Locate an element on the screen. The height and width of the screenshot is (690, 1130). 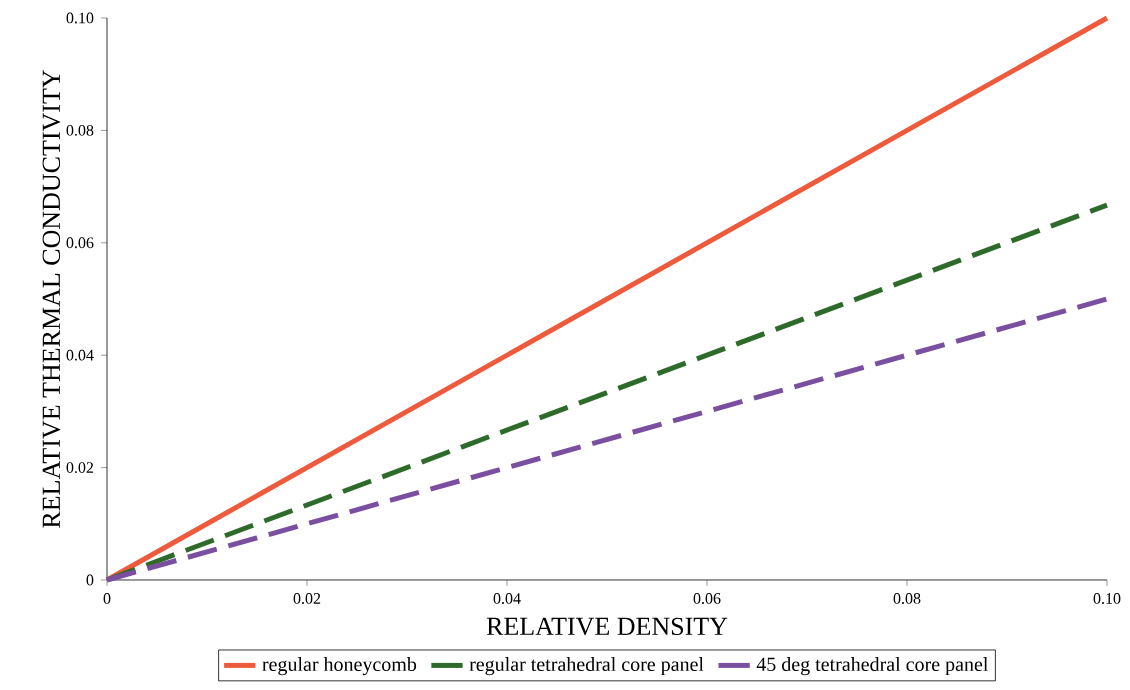
y-tick-label: 0.04 is located at coordinates (80, 355).